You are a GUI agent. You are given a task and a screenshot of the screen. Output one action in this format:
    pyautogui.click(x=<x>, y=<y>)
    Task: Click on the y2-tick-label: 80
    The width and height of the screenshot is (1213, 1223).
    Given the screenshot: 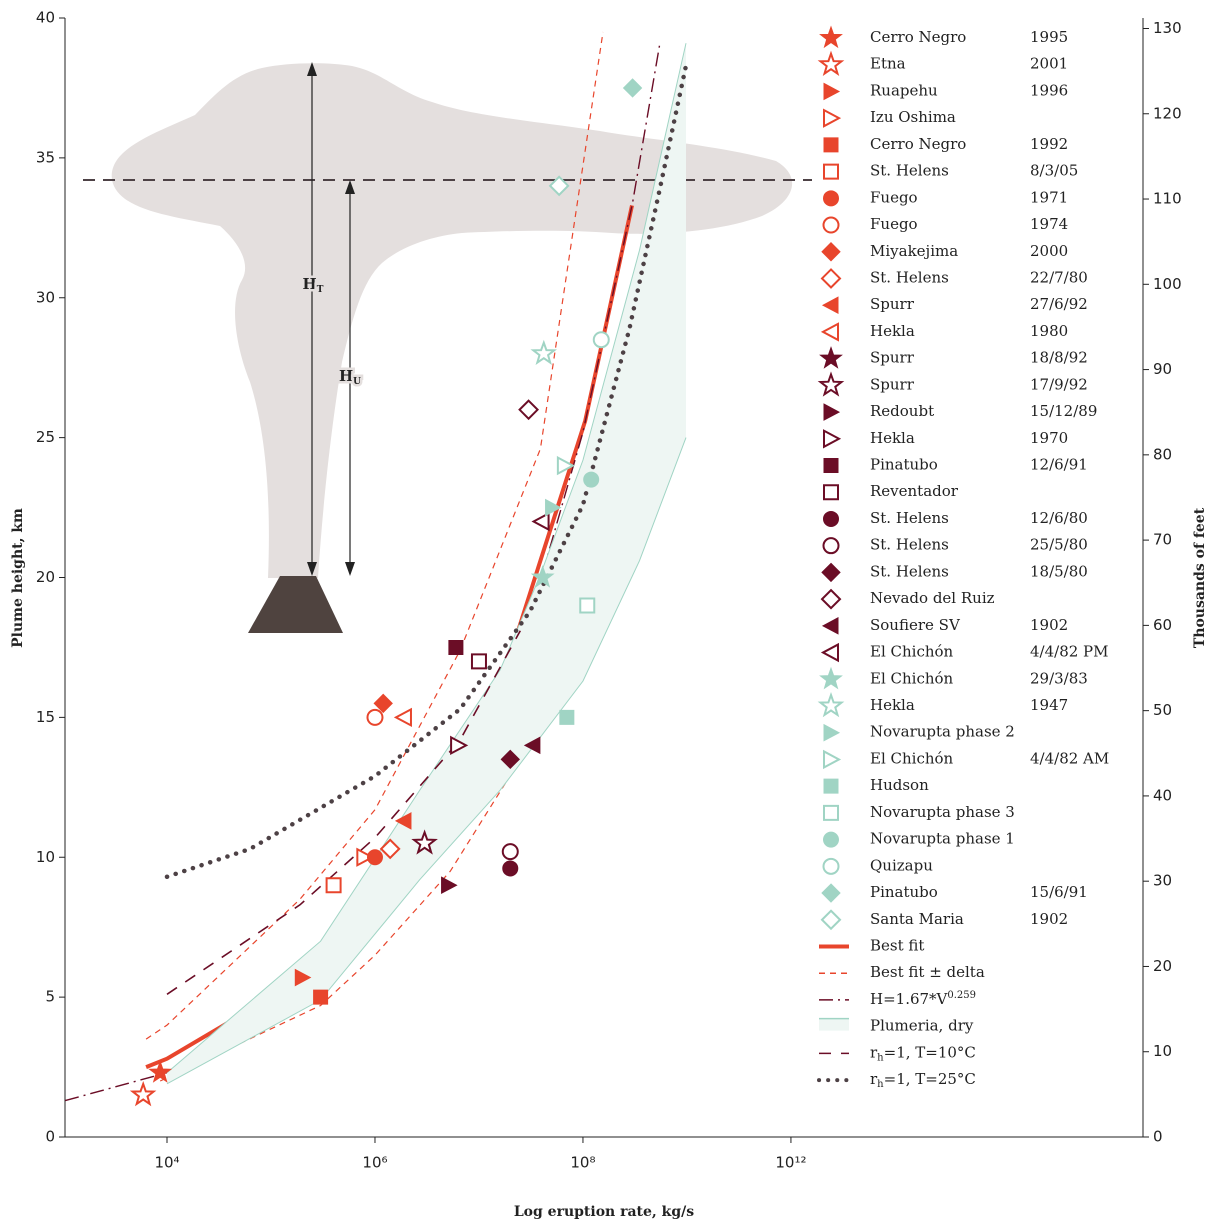 What is the action you would take?
    pyautogui.click(x=1162, y=454)
    